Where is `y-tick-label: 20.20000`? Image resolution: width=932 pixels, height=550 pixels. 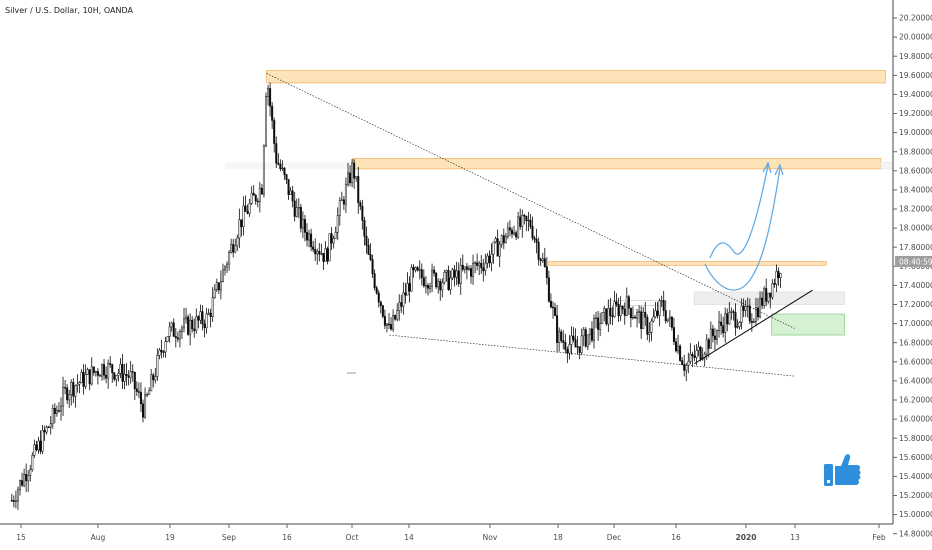
y-tick-label: 20.20000 is located at coordinates (915, 18).